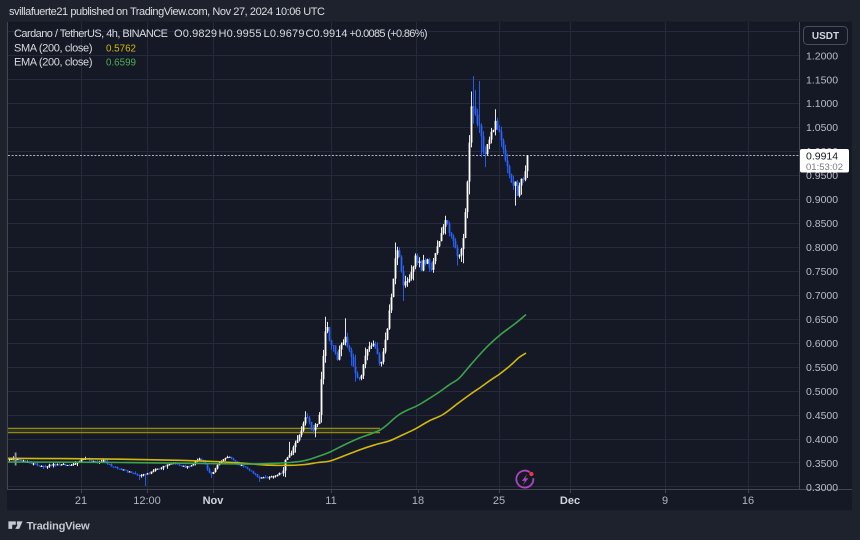 Image resolution: width=860 pixels, height=540 pixels. What do you see at coordinates (822, 296) in the screenshot?
I see `svg-text: 0.7000` at bounding box center [822, 296].